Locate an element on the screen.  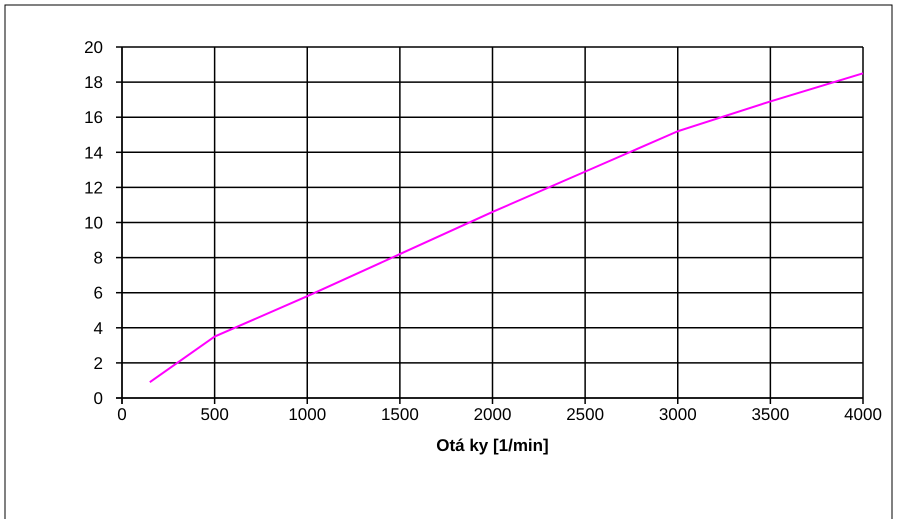
x-tick-label: 4000 is located at coordinates (863, 414).